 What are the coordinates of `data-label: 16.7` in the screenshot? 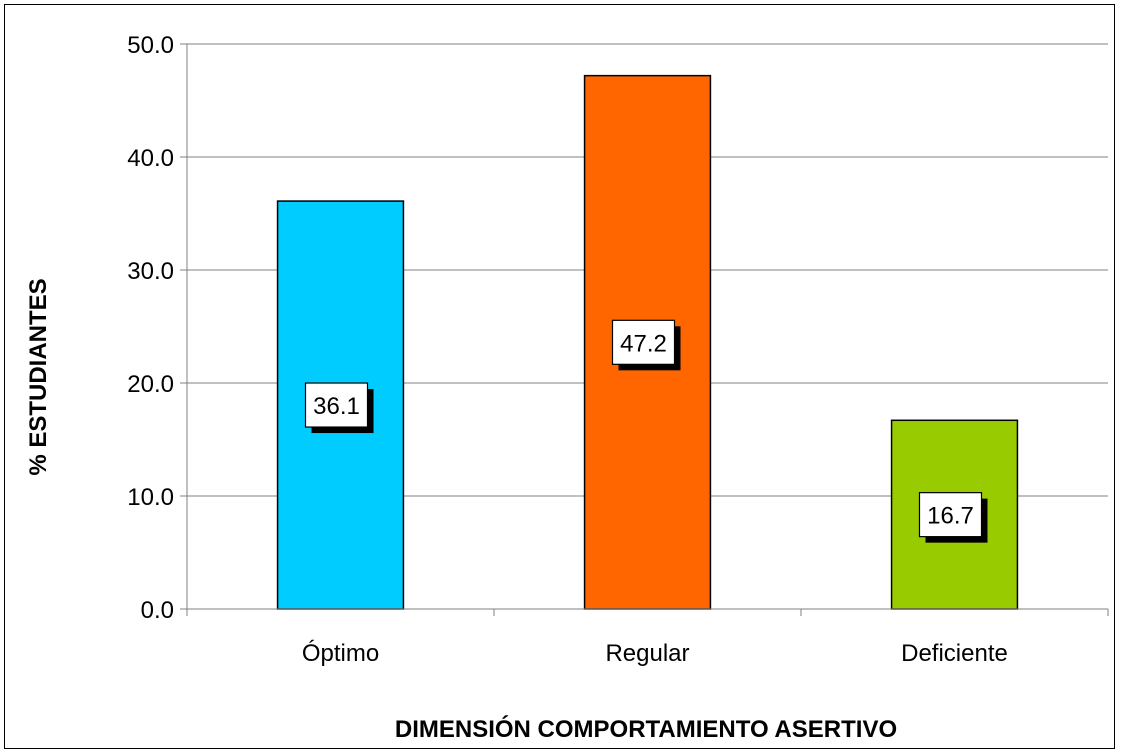 It's located at (950, 516).